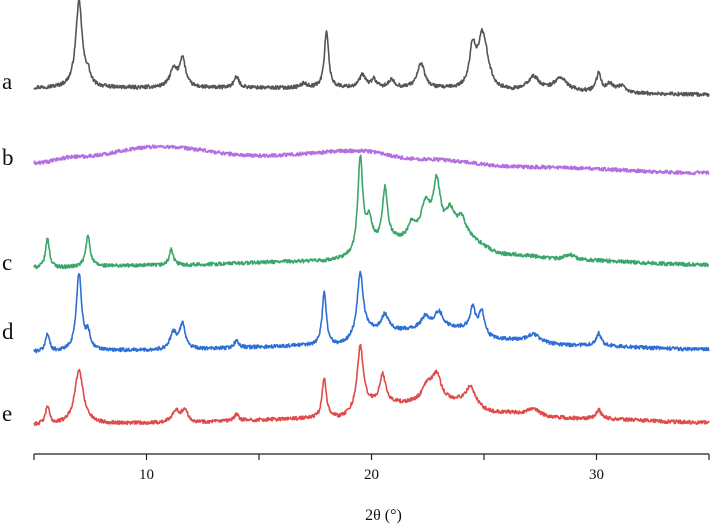 The width and height of the screenshot is (710, 527). Describe the element at coordinates (383, 515) in the screenshot. I see `x-axis-title: 2θ (°)` at that location.